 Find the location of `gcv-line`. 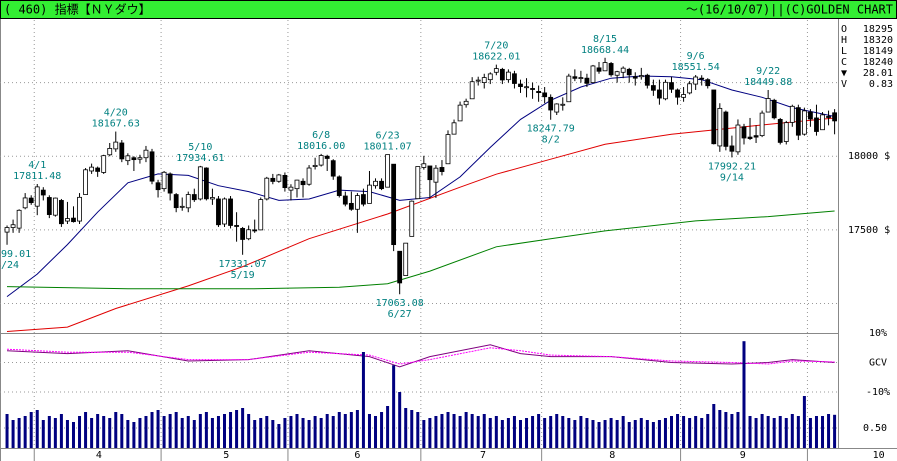

gcv-line is located at coordinates (420, 356).